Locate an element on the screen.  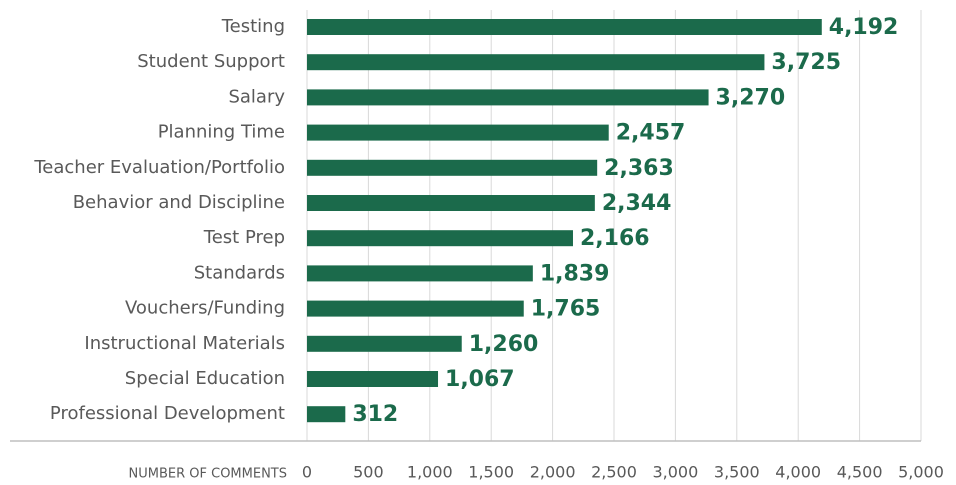
data-label: 1,839 is located at coordinates (575, 273).